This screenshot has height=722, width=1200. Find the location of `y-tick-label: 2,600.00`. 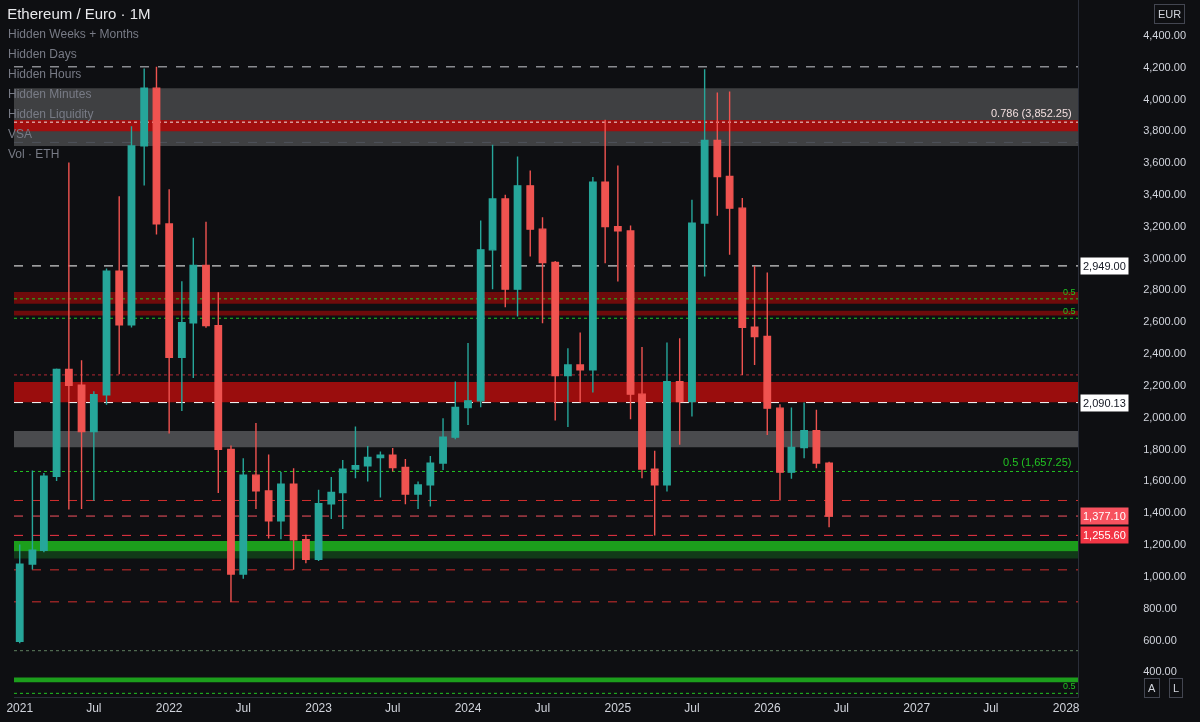

y-tick-label: 2,600.00 is located at coordinates (1165, 321).